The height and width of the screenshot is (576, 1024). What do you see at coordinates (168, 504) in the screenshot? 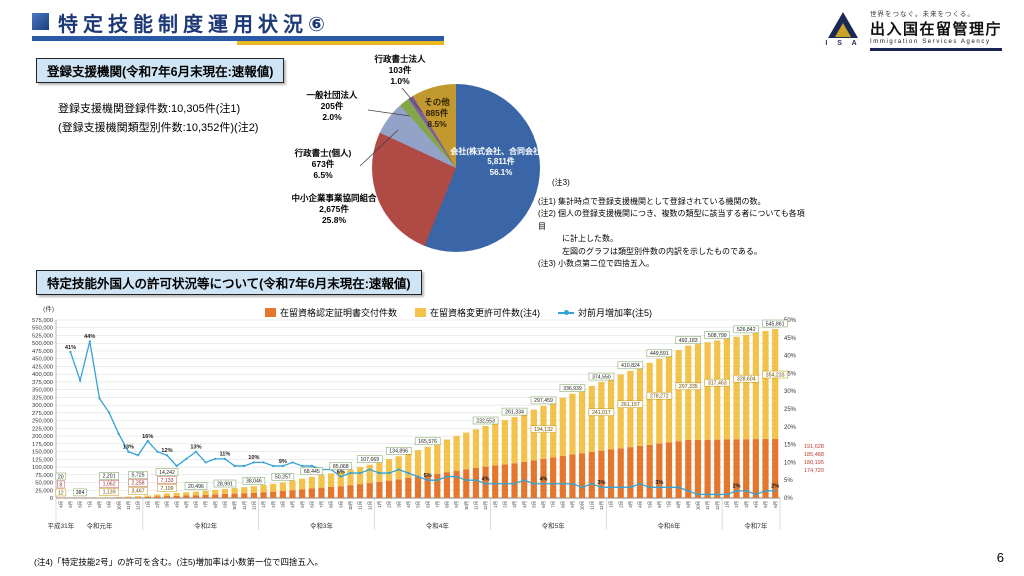
I see `x-month-label: 3月` at bounding box center [168, 504].